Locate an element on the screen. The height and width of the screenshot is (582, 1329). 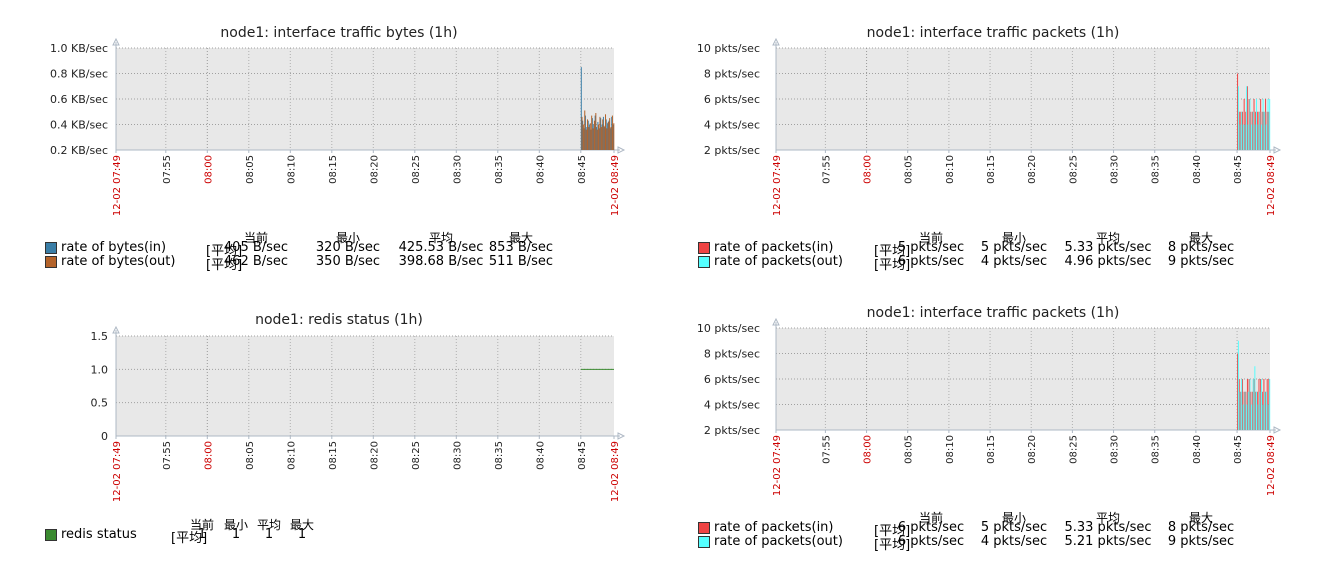
x-tick-label: 08:25 is located at coordinates (416, 169).